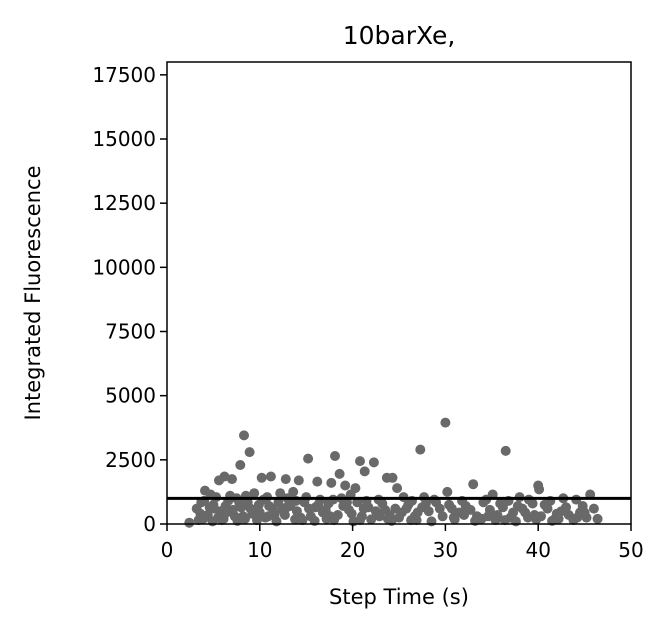 The image size is (669, 631). What do you see at coordinates (124, 139) in the screenshot?
I see `y-tick-label: 15000` at bounding box center [124, 139].